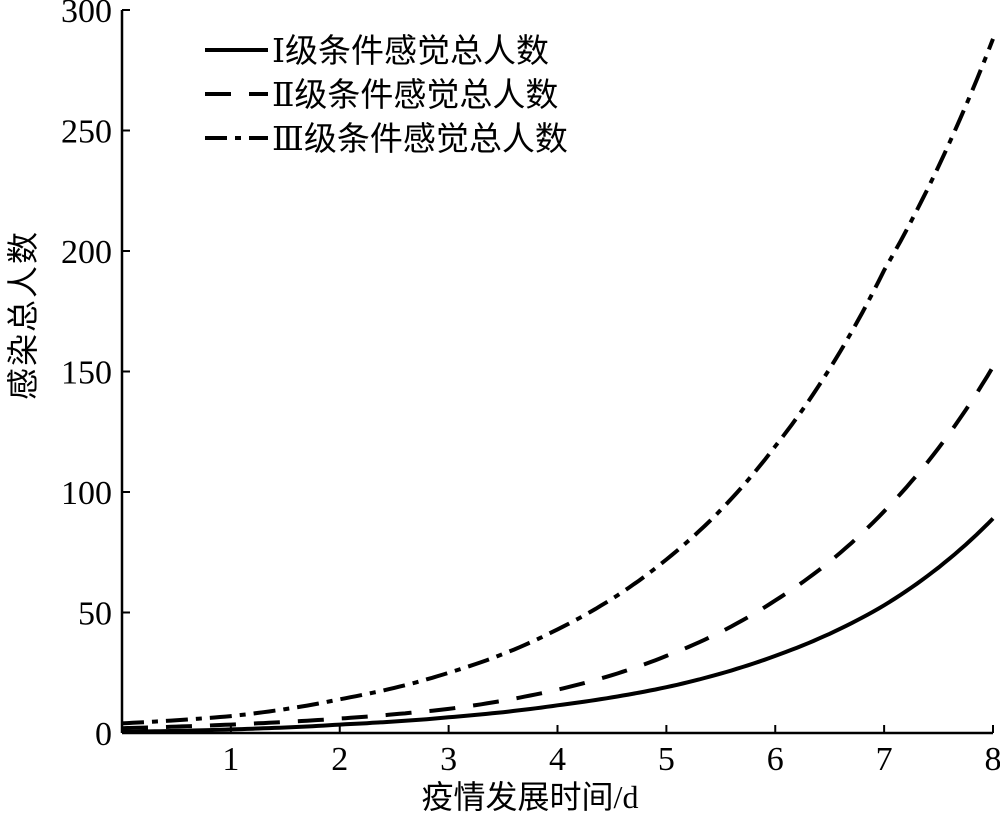  What do you see at coordinates (666, 759) in the screenshot?
I see `x-tick-label: 5` at bounding box center [666, 759].